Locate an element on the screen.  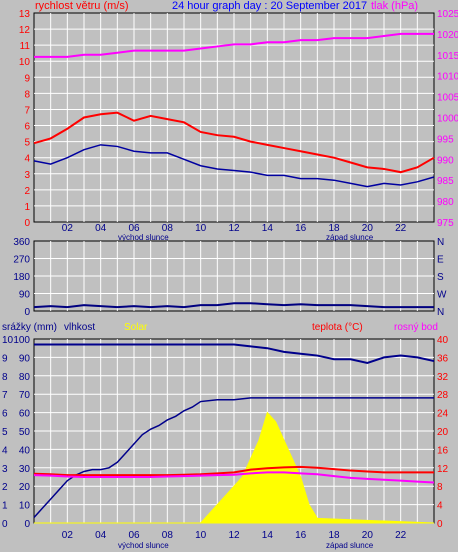
wind-gust-line is located at coordinates (234, 142).